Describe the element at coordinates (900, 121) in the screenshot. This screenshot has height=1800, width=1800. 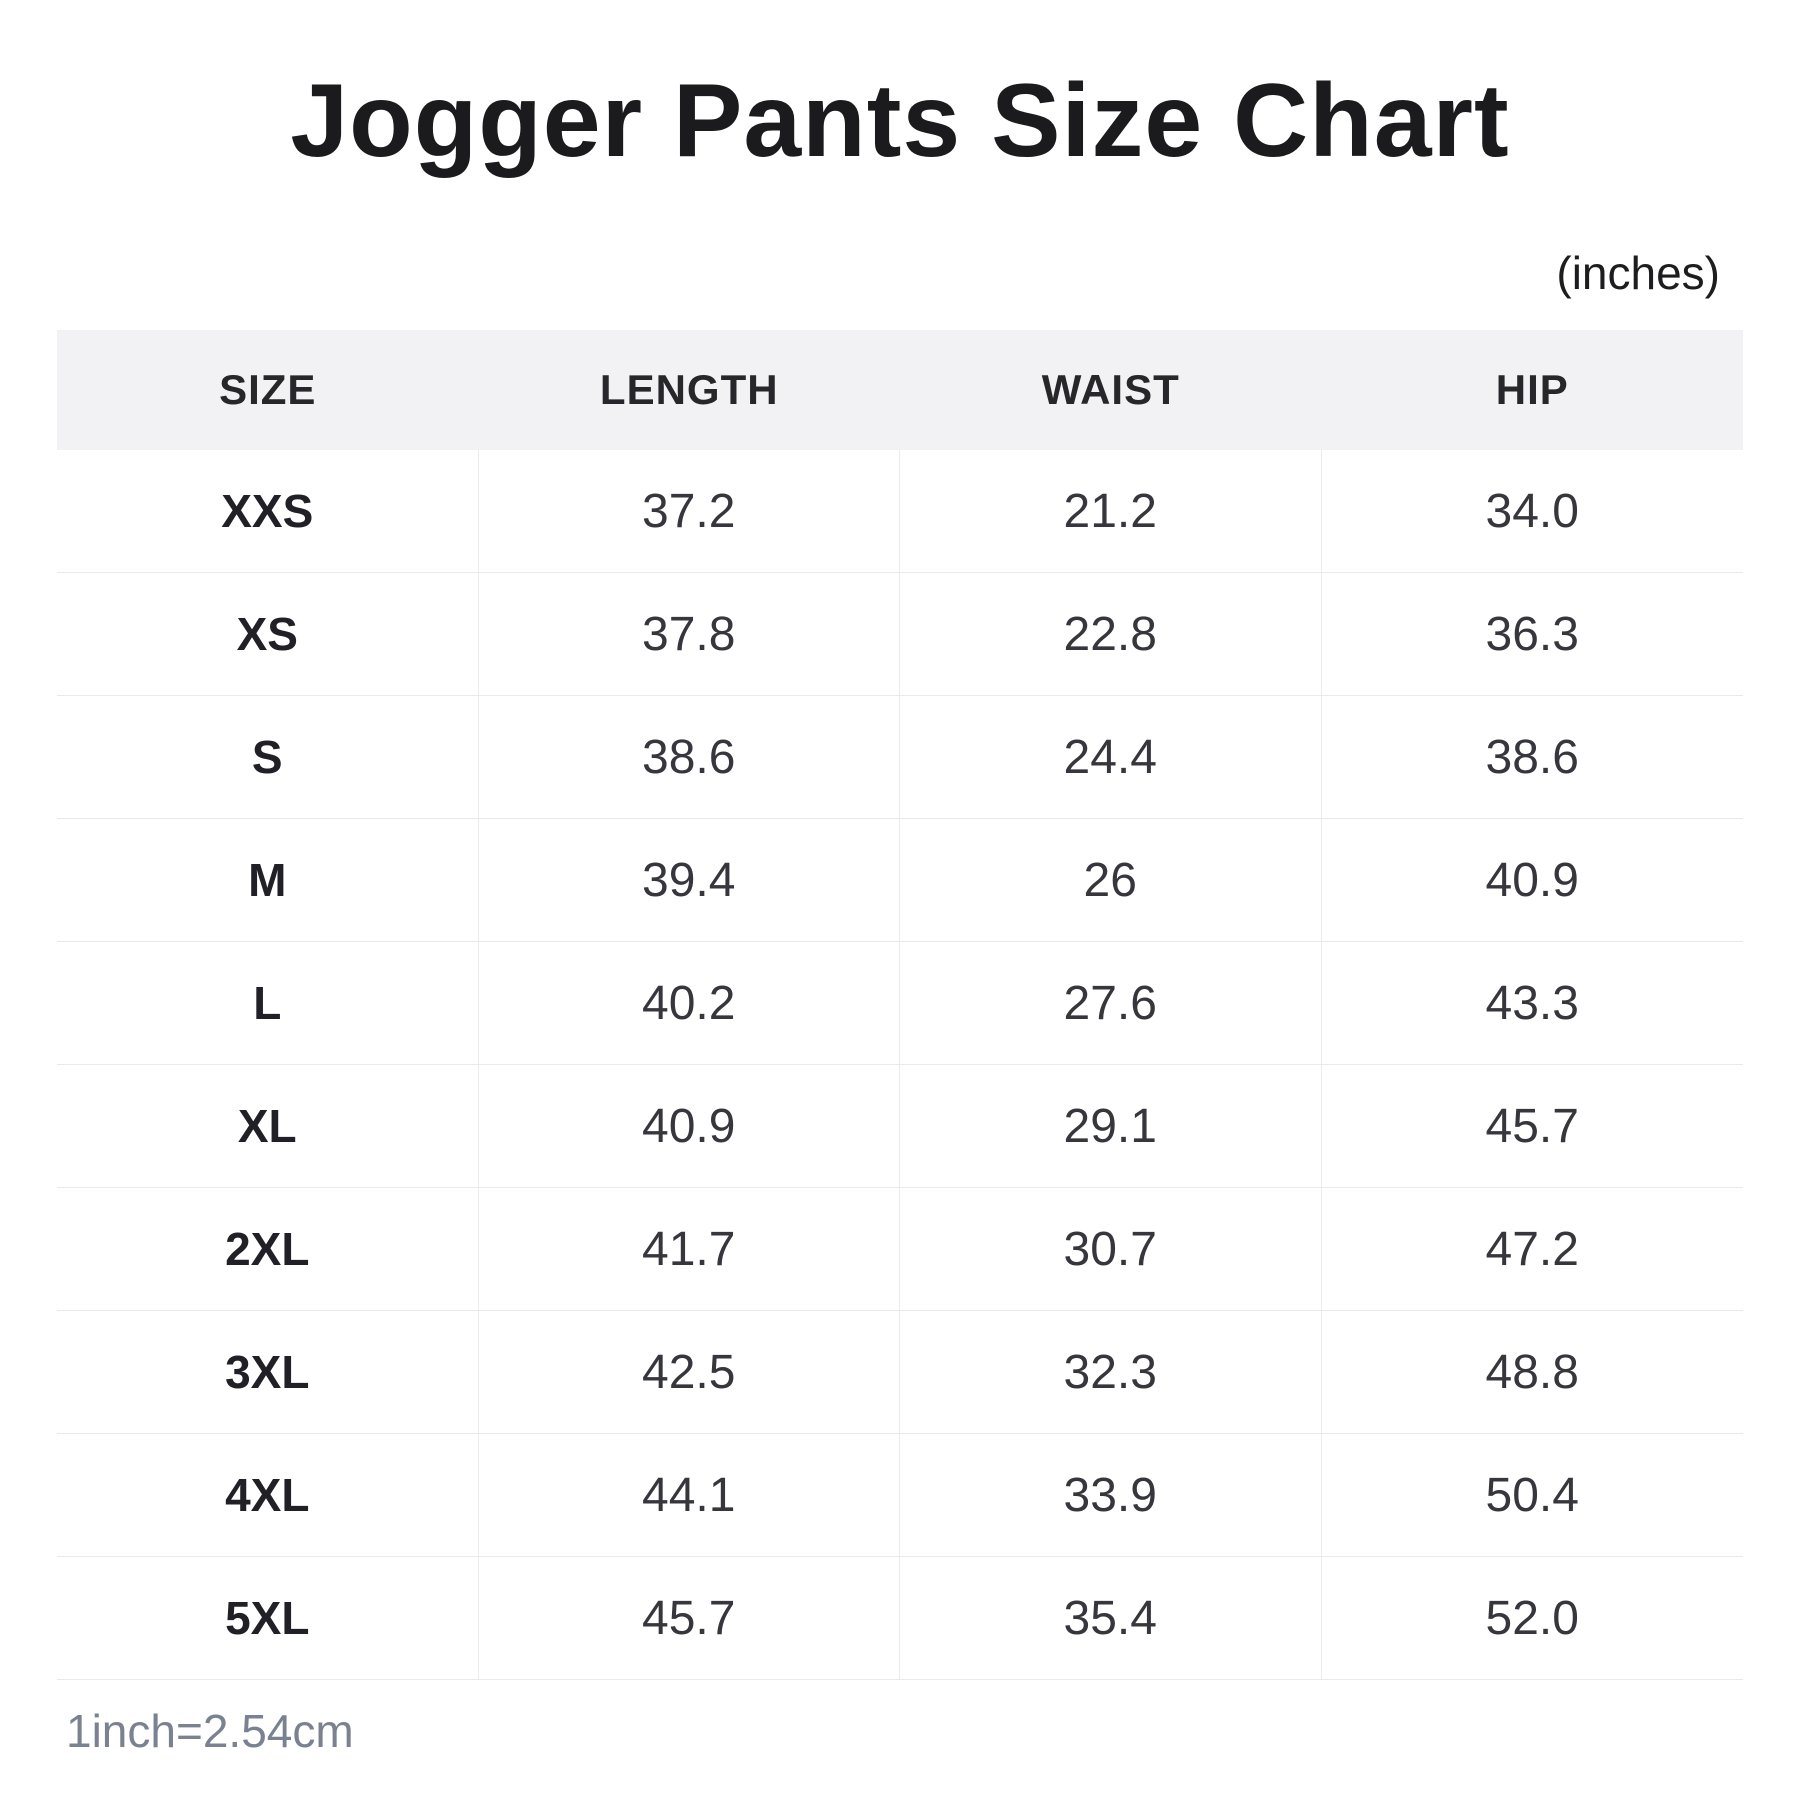
I see `page-title: Jogger Pants Size Chart` at that location.